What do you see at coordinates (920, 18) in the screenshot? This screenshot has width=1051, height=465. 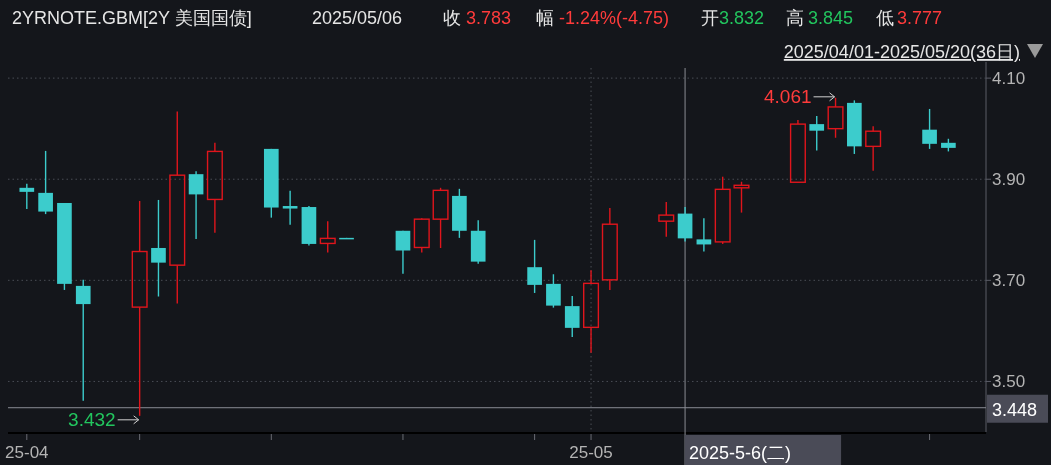 I see `text: 3.777` at bounding box center [920, 18].